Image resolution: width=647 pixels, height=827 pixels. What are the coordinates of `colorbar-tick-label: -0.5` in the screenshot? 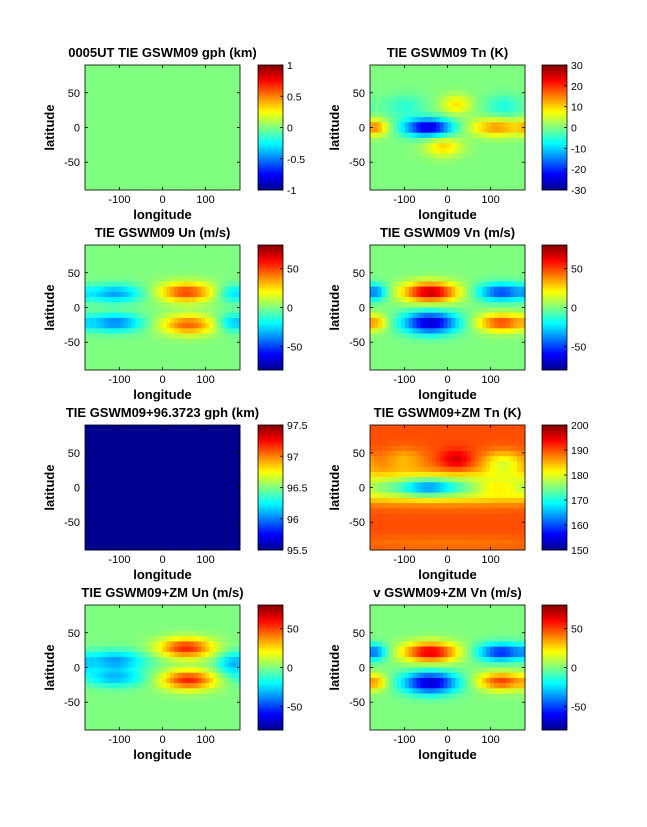 It's located at (296, 160).